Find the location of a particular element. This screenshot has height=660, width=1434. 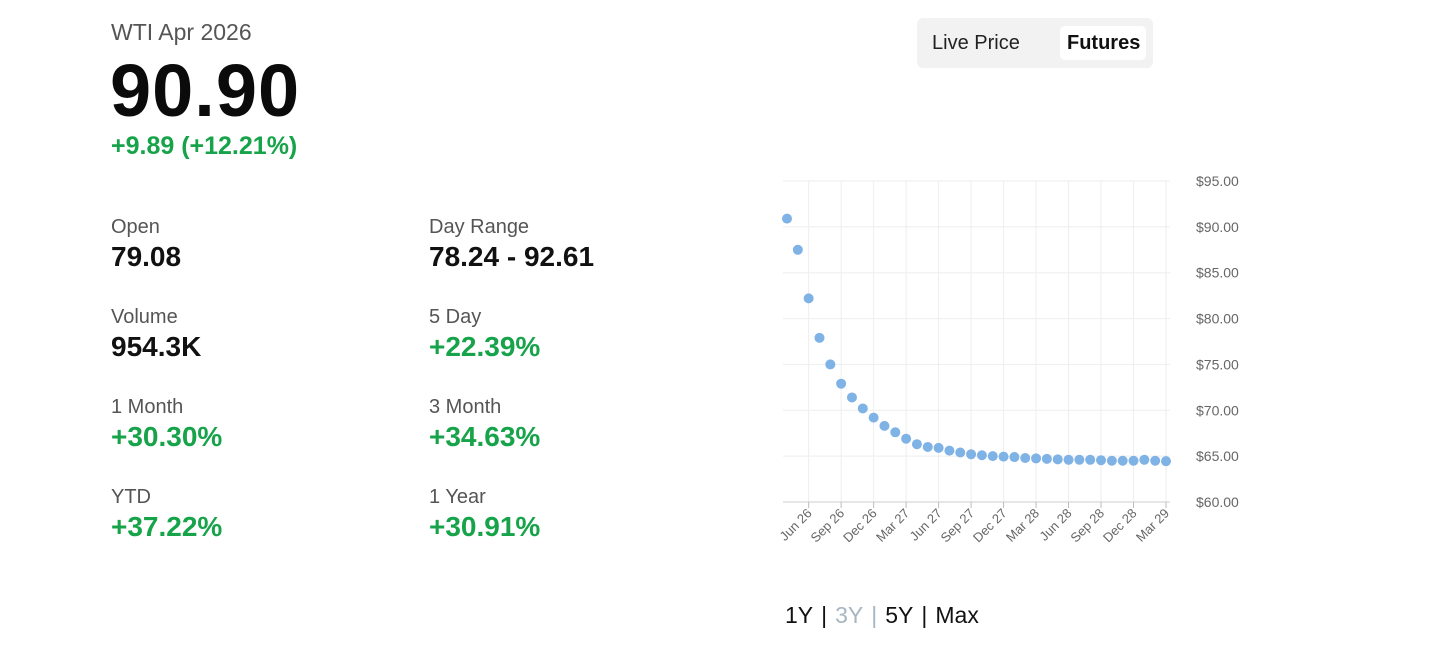

x-tick-label: Jun 28 is located at coordinates (1055, 525).